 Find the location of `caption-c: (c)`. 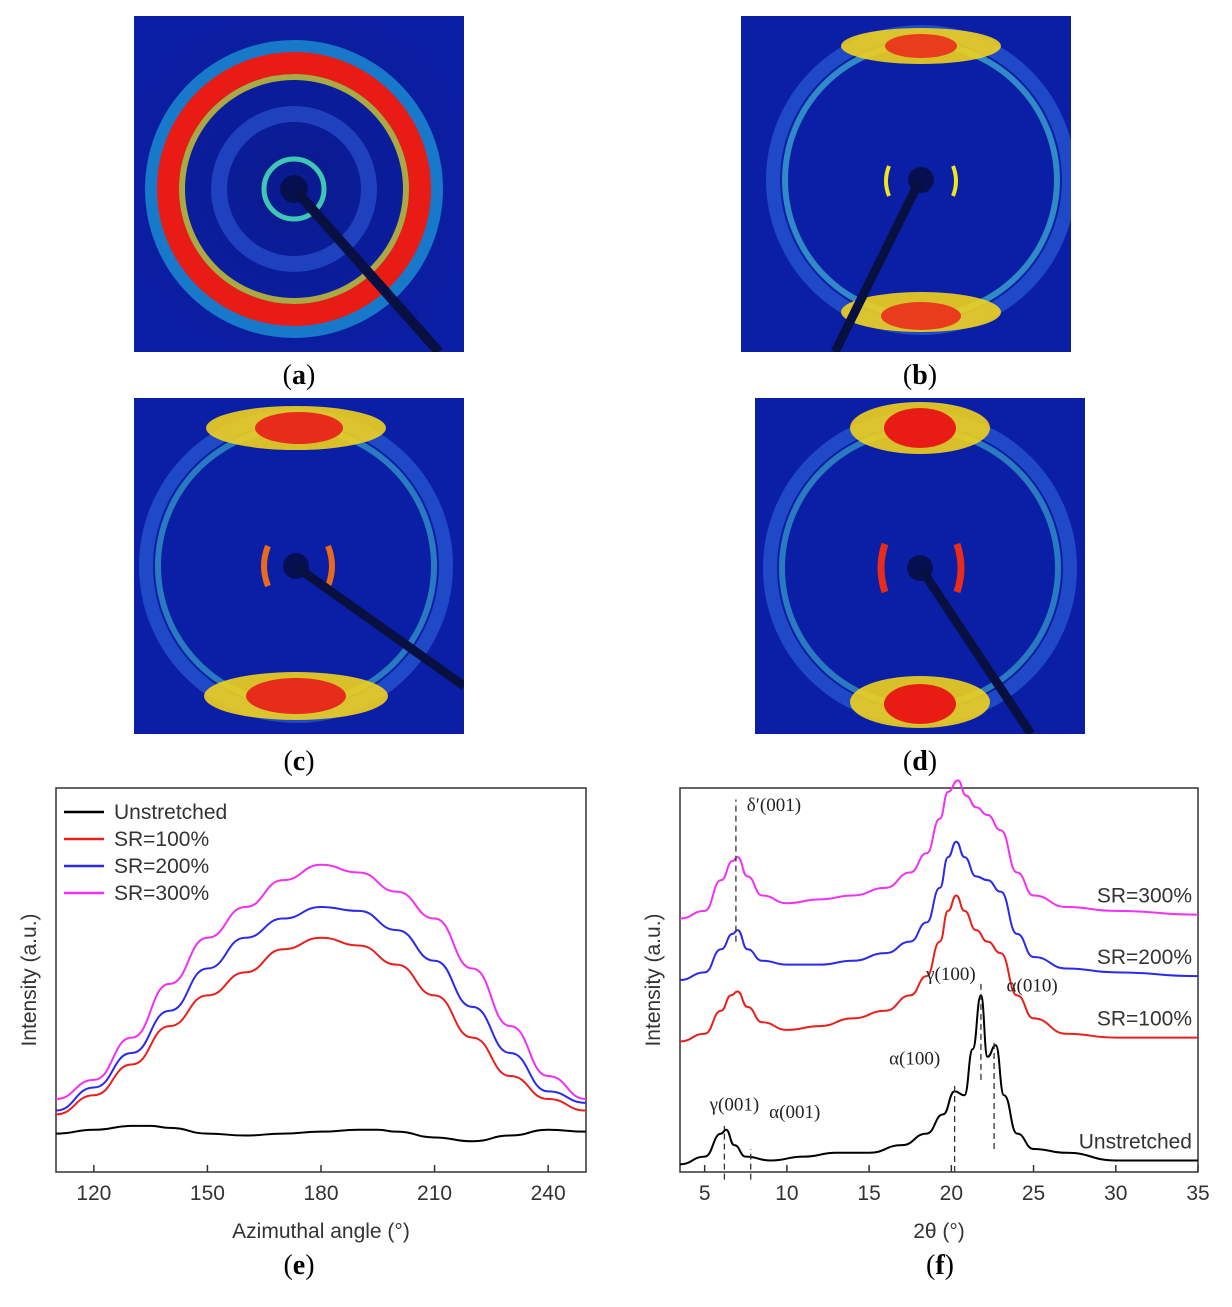

caption-c: (c) is located at coordinates (299, 761).